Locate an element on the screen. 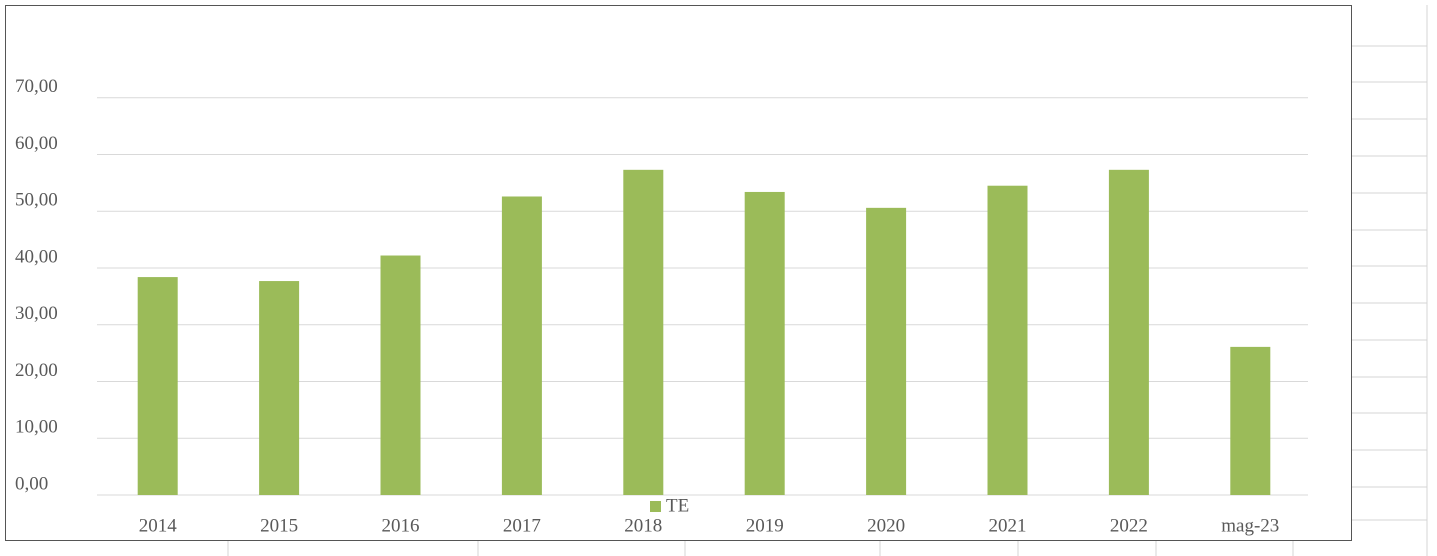  y-tick-label: 10,00 is located at coordinates (36, 427).